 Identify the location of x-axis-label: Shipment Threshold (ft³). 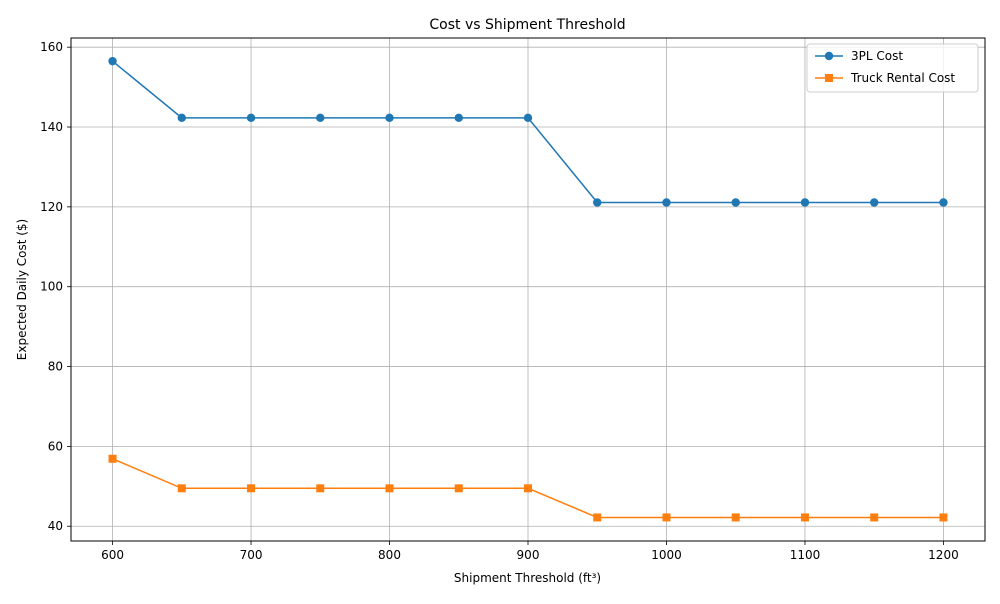
(527, 578).